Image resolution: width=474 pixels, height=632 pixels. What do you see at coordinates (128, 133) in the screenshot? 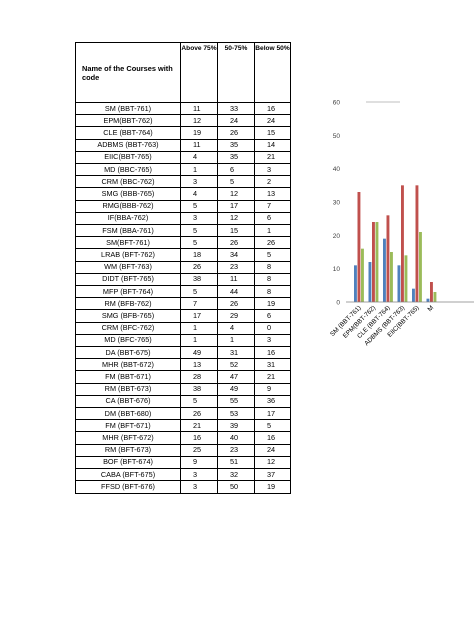
I see `course-name-cell: CLE (BBT-764)` at bounding box center [128, 133].